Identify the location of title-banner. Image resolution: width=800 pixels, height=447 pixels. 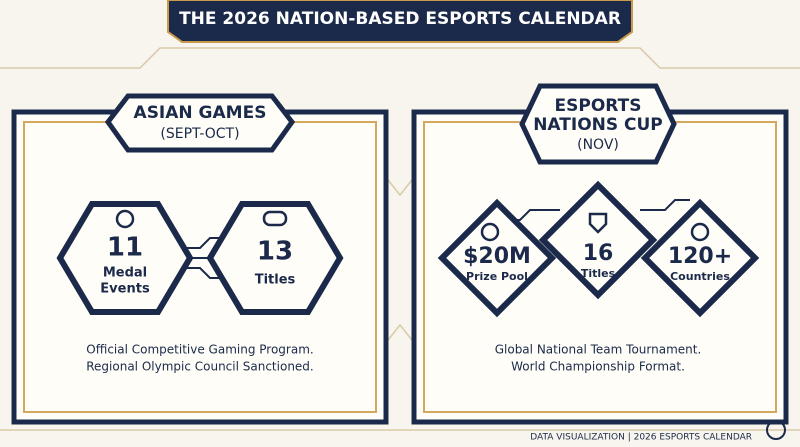
(400, 21).